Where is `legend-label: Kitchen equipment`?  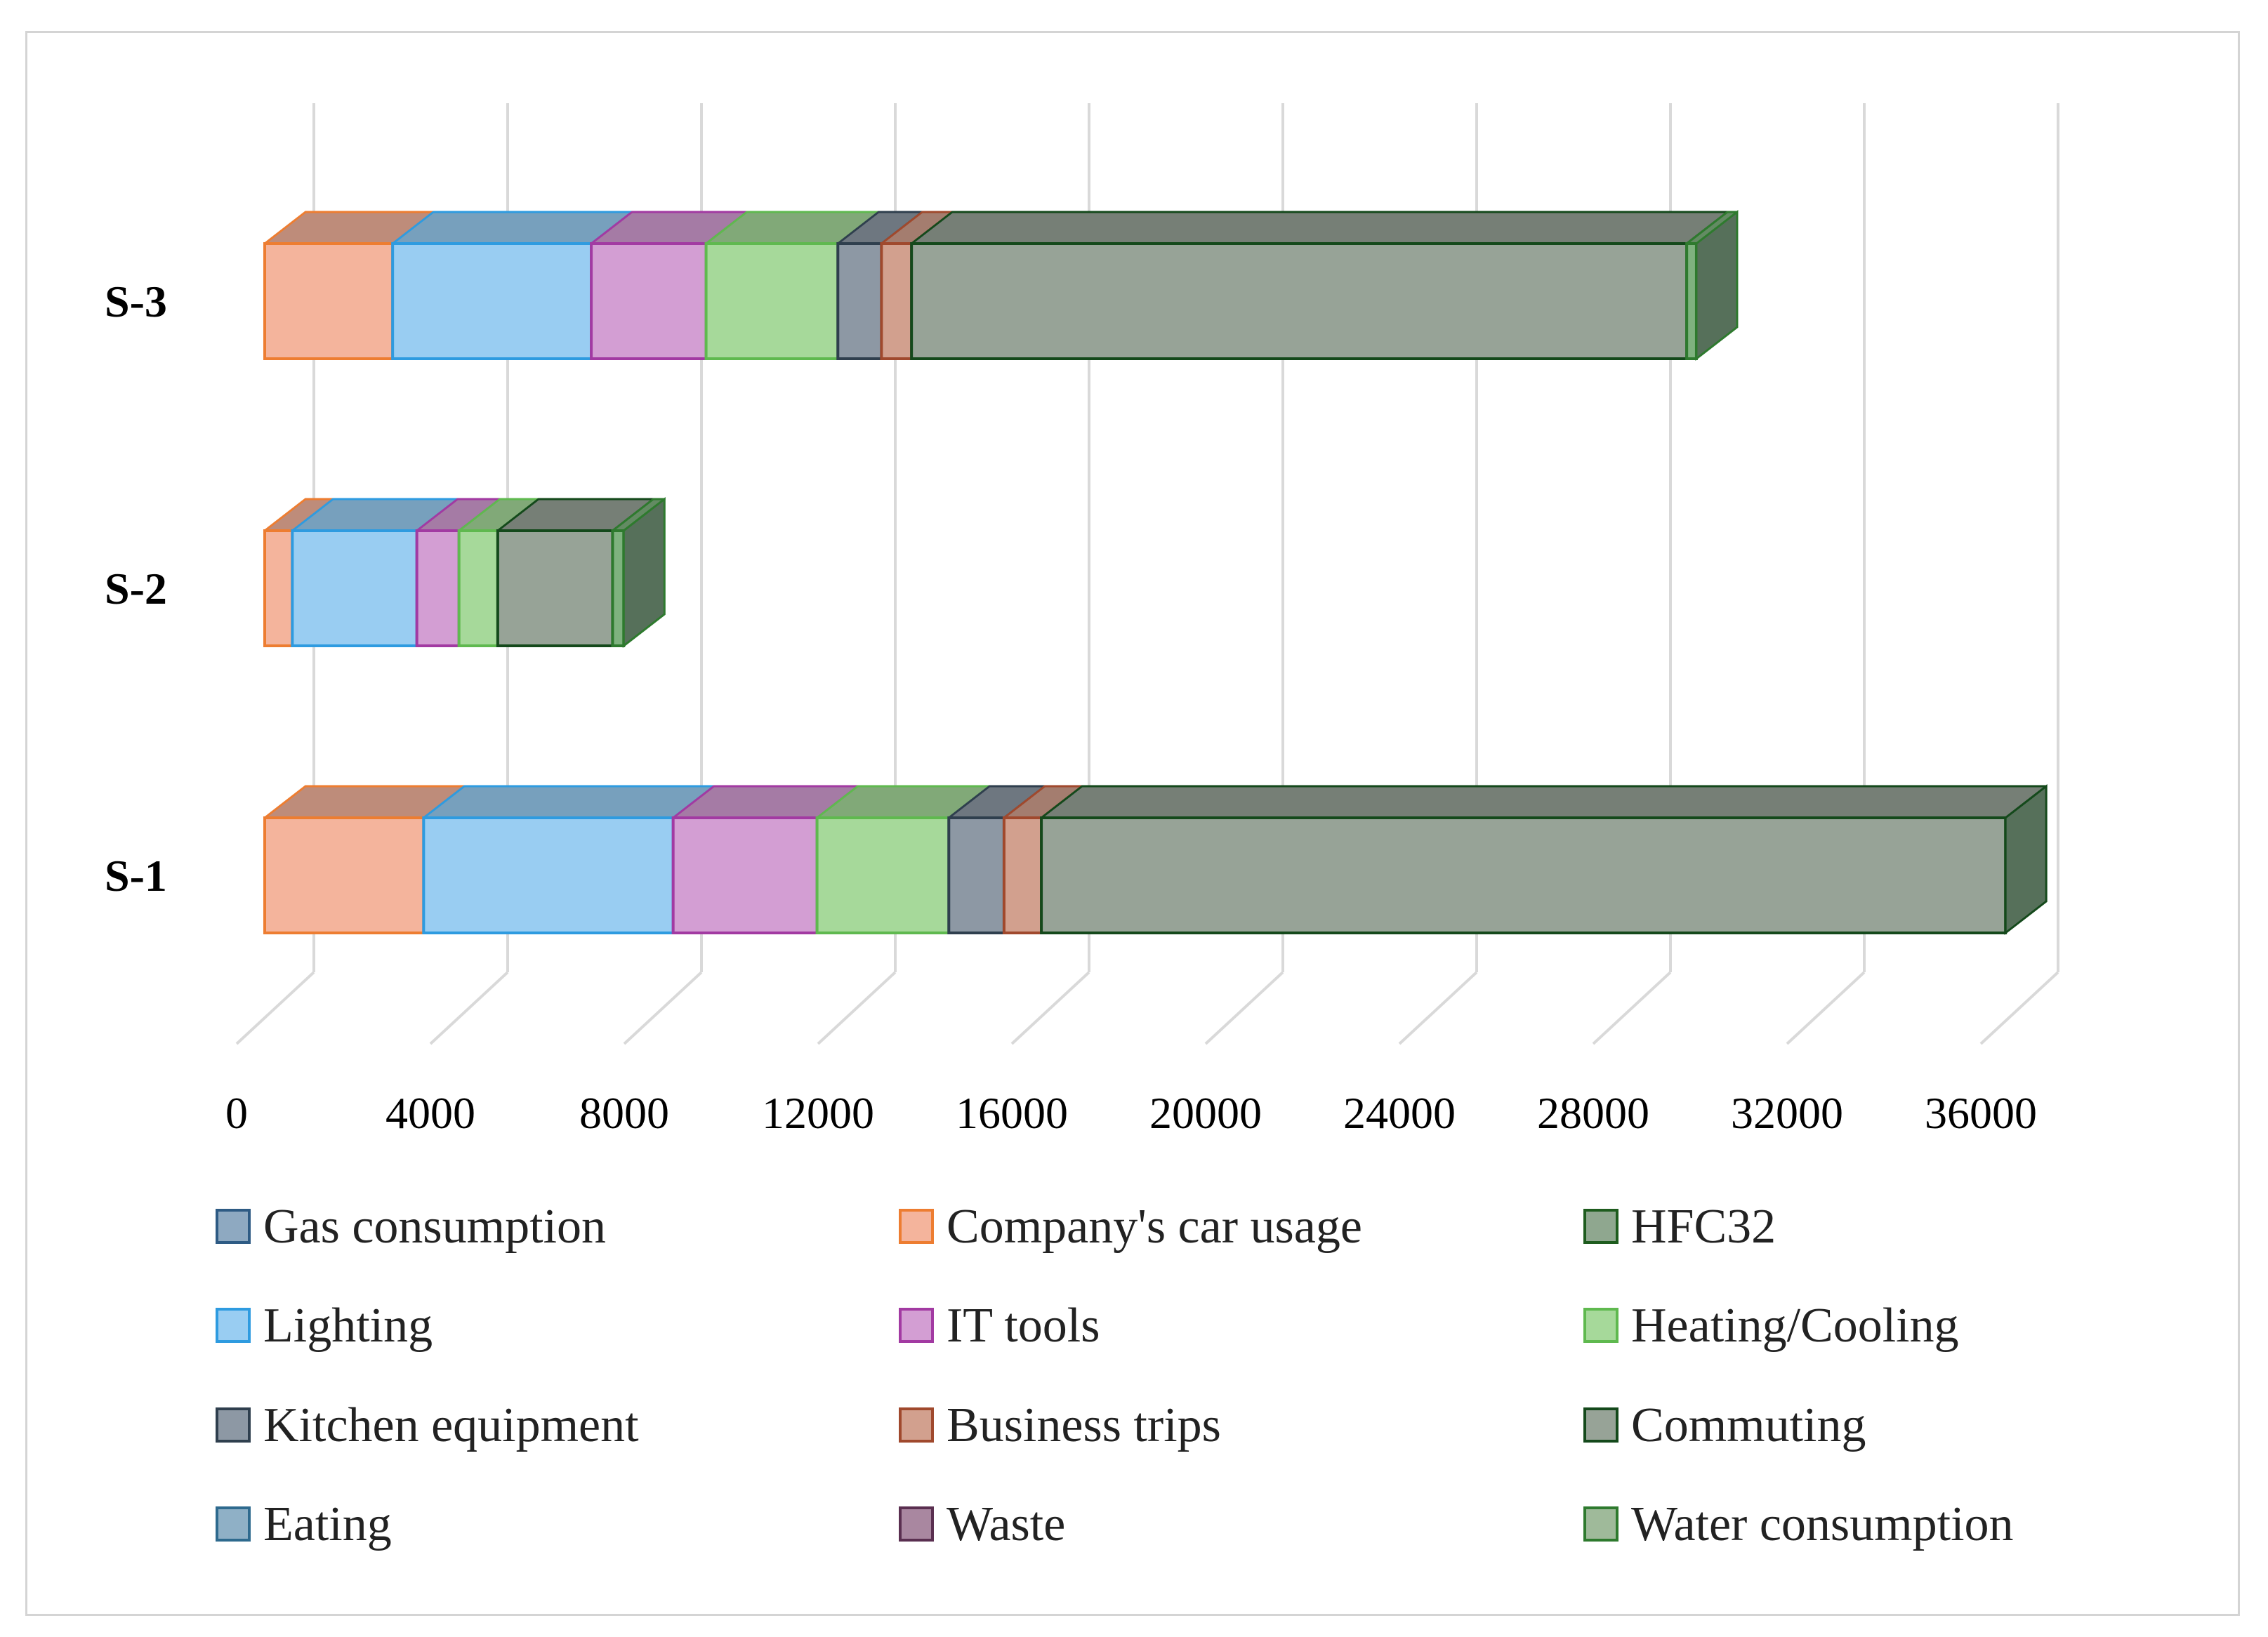 legend-label: Kitchen equipment is located at coordinates (451, 1425).